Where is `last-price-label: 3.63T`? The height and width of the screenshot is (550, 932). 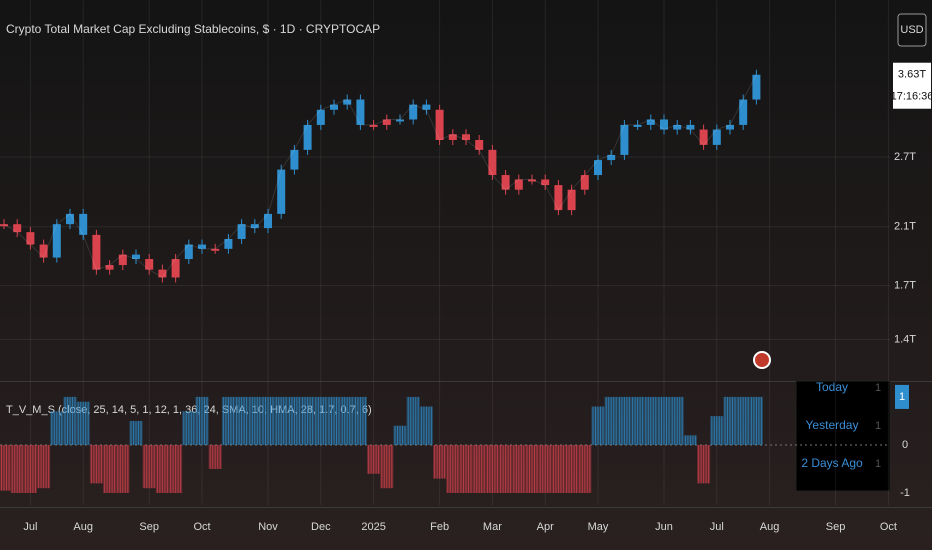
last-price-label: 3.63T is located at coordinates (912, 75).